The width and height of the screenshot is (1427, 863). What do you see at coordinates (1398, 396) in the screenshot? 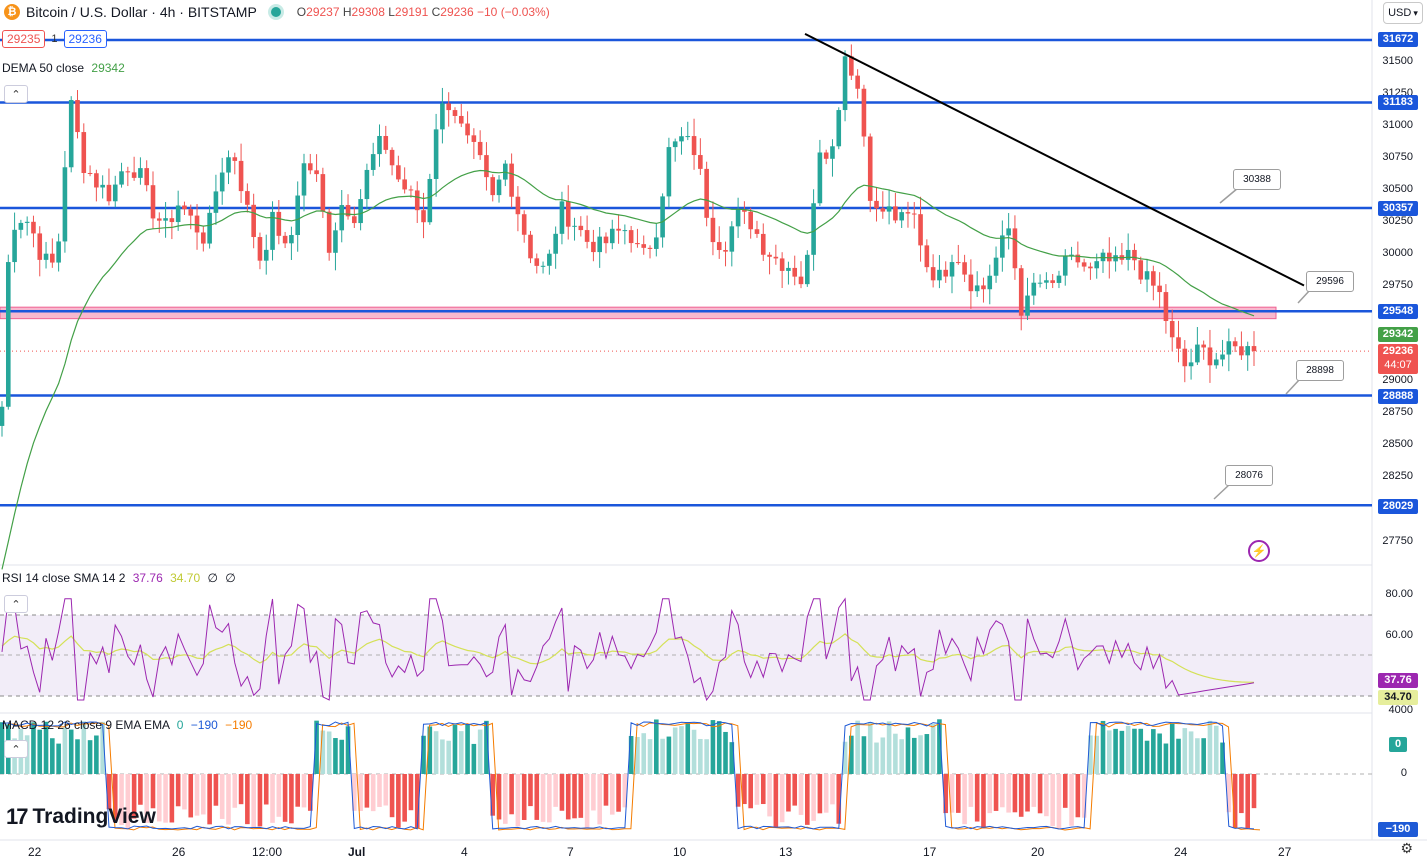
I see `level-tag-28888: 28888` at bounding box center [1398, 396].